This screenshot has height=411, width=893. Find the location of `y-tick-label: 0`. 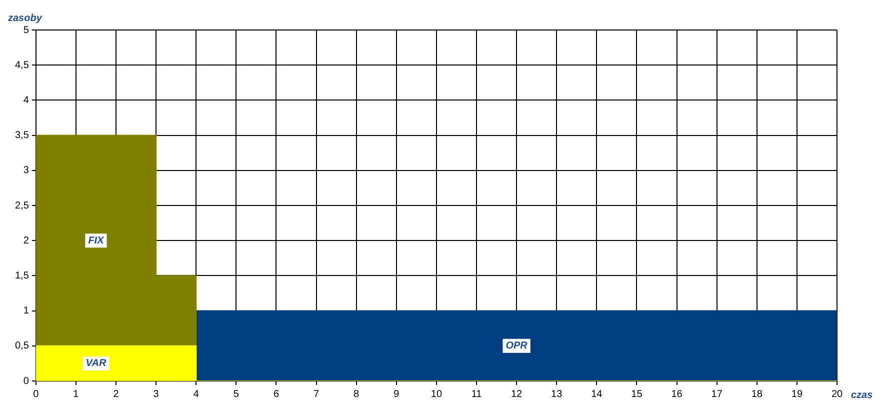

y-tick-label: 0 is located at coordinates (26, 381).